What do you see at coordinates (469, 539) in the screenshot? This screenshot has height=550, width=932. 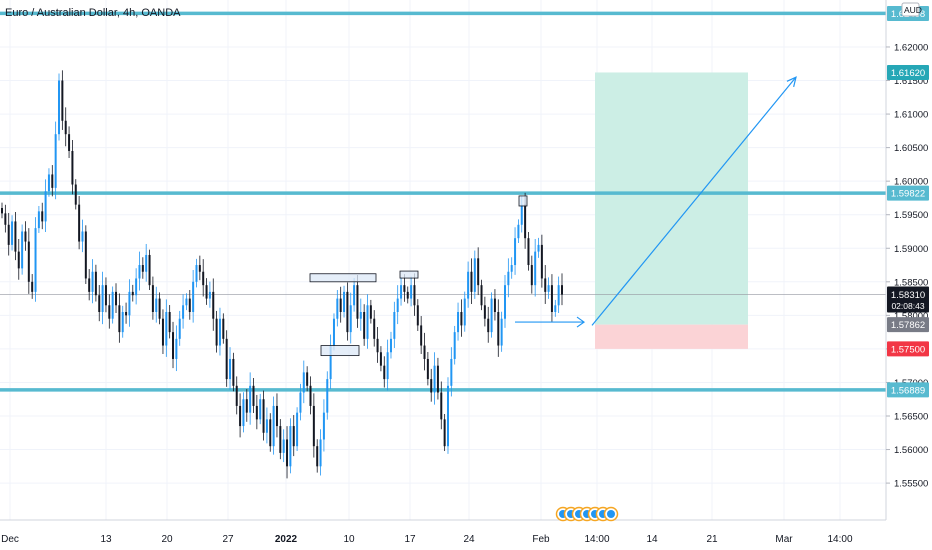 I see `x-tick-label: 24` at bounding box center [469, 539].